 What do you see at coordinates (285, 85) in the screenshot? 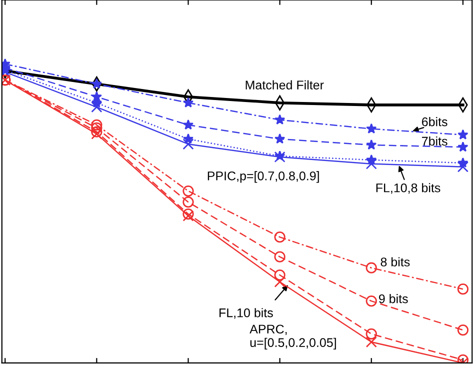
I see `annotation: Matched Filter` at bounding box center [285, 85].